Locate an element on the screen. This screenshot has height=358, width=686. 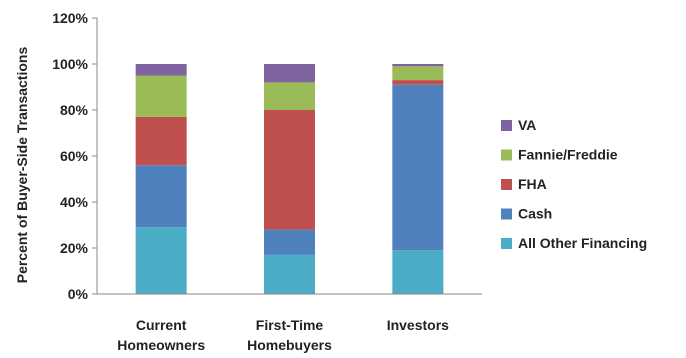
y-tick-label: 60% is located at coordinates (74, 156).